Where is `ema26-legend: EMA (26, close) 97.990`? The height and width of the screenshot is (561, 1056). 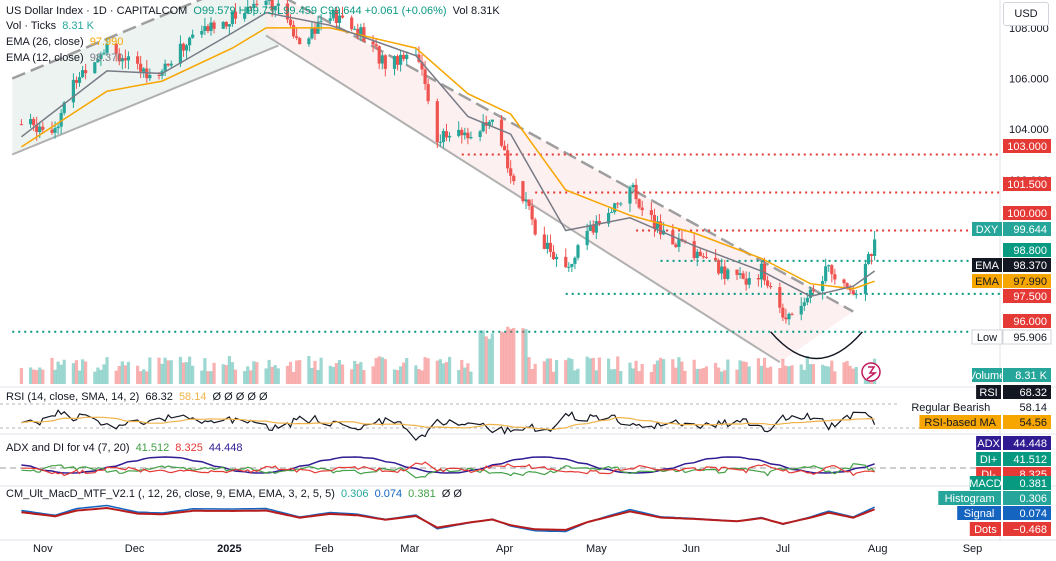 ema26-legend: EMA (26, close) 97.990 is located at coordinates (66, 42).